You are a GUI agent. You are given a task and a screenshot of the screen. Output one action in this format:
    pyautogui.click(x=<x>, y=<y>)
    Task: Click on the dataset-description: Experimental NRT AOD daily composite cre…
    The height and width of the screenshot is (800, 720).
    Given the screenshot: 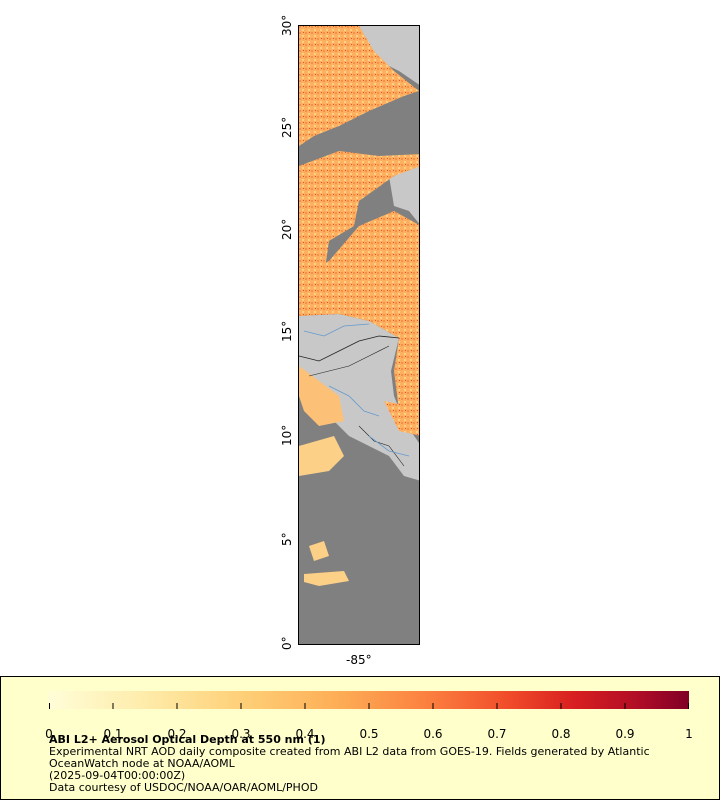 What is the action you would take?
    pyautogui.click(x=349, y=751)
    